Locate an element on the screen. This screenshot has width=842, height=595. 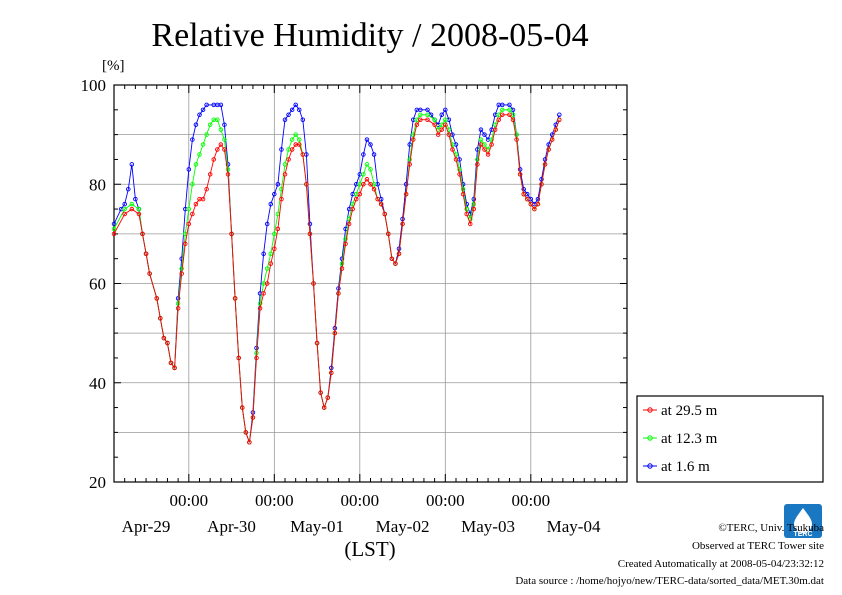
x-date-label: May-04 is located at coordinates (574, 526).